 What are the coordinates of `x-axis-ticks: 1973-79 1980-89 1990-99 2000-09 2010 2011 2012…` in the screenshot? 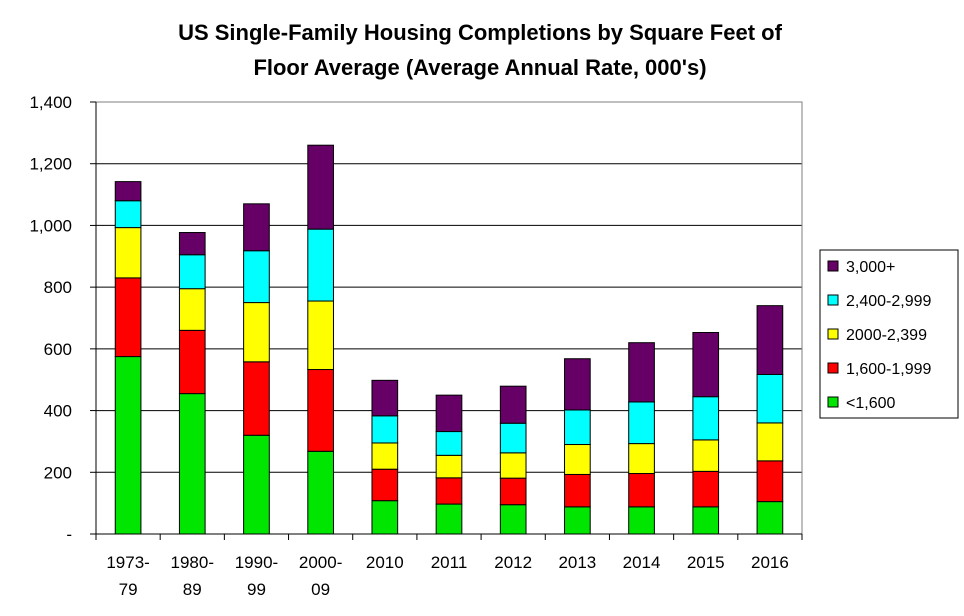 It's located at (449, 566).